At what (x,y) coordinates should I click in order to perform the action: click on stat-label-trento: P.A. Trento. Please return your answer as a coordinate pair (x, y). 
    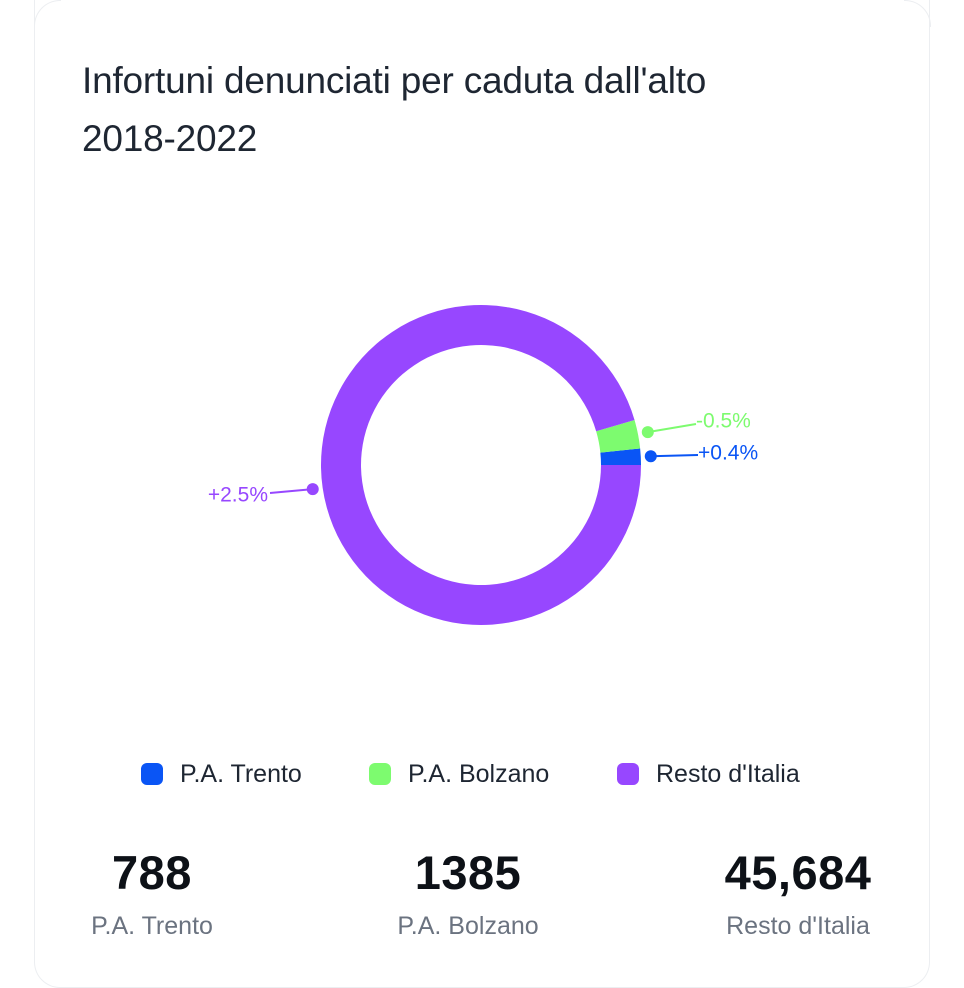
    Looking at the image, I should click on (152, 926).